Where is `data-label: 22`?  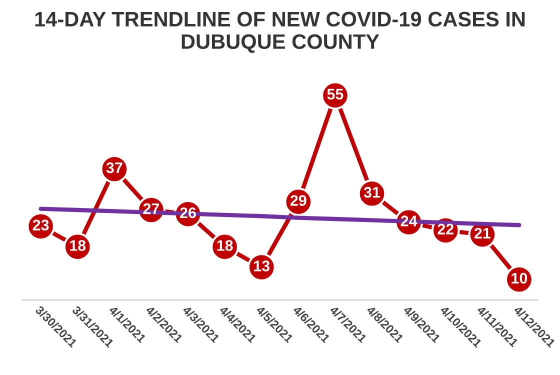 data-label: 22 is located at coordinates (446, 229).